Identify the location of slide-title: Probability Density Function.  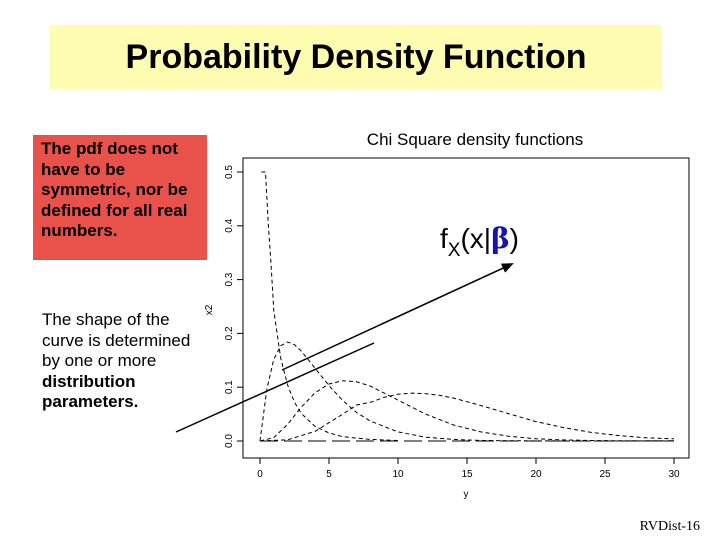
(356, 56).